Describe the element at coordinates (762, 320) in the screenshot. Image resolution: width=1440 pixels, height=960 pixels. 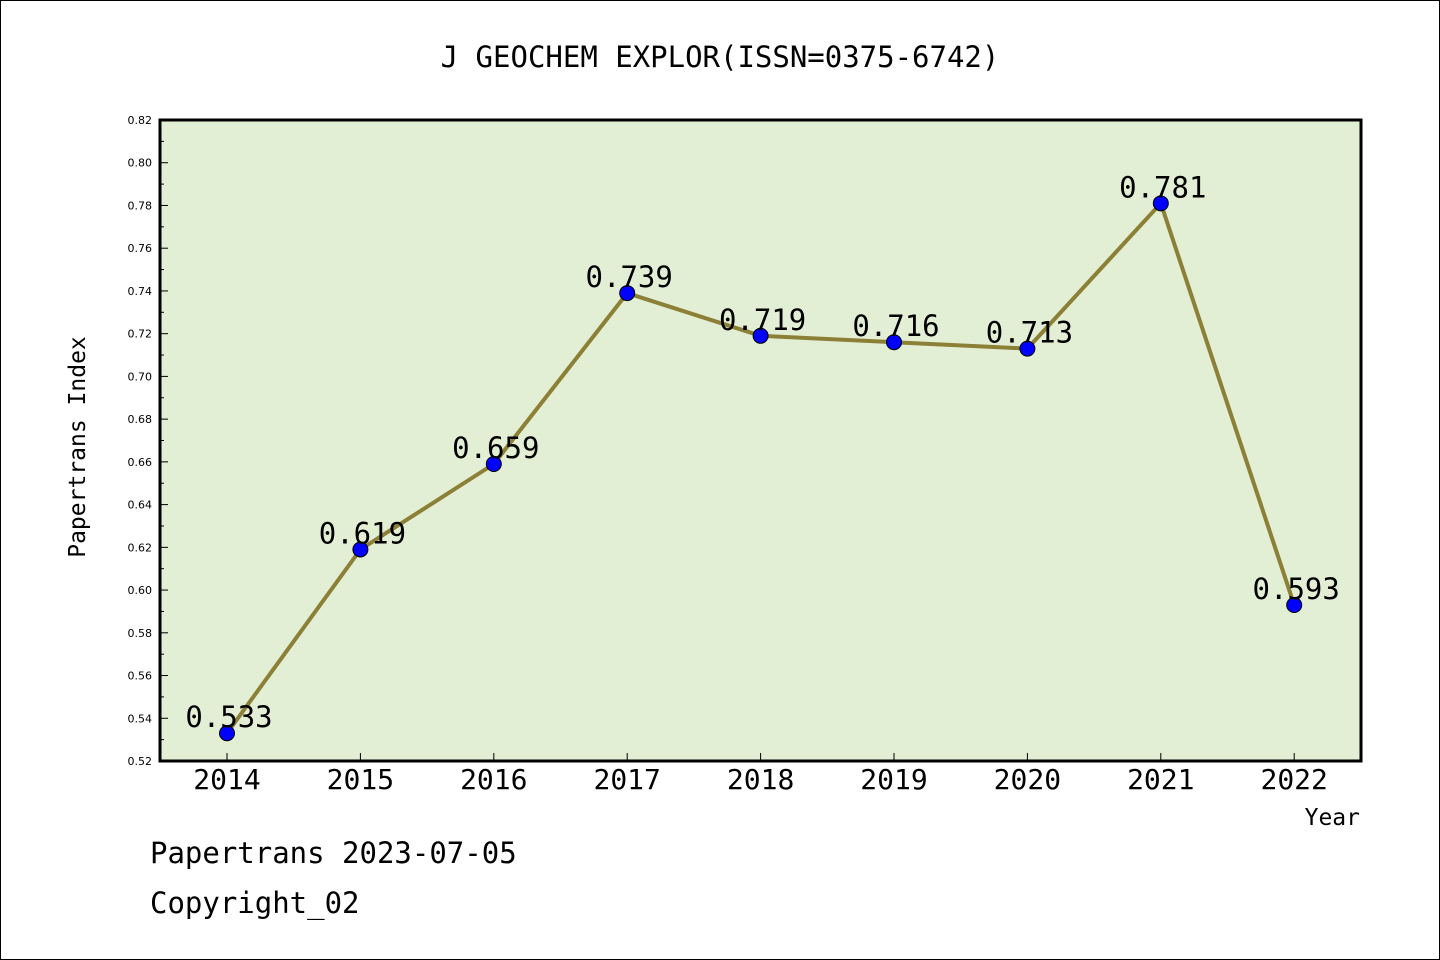
I see `data-label: 0.719` at that location.